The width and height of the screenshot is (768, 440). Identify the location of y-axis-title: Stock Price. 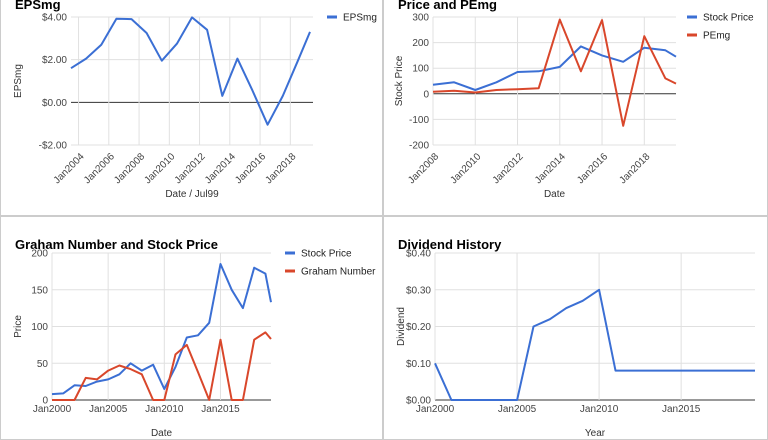
(399, 80).